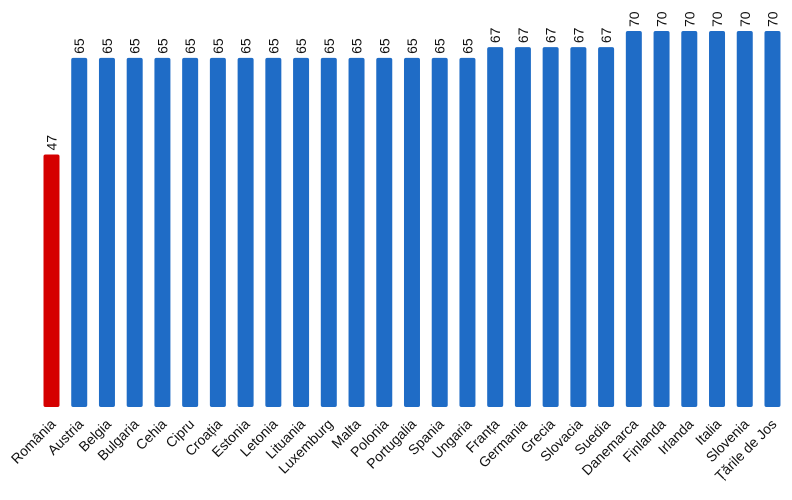 The image size is (792, 500). Describe the element at coordinates (495, 35) in the screenshot. I see `value-label-franta: 67` at that location.